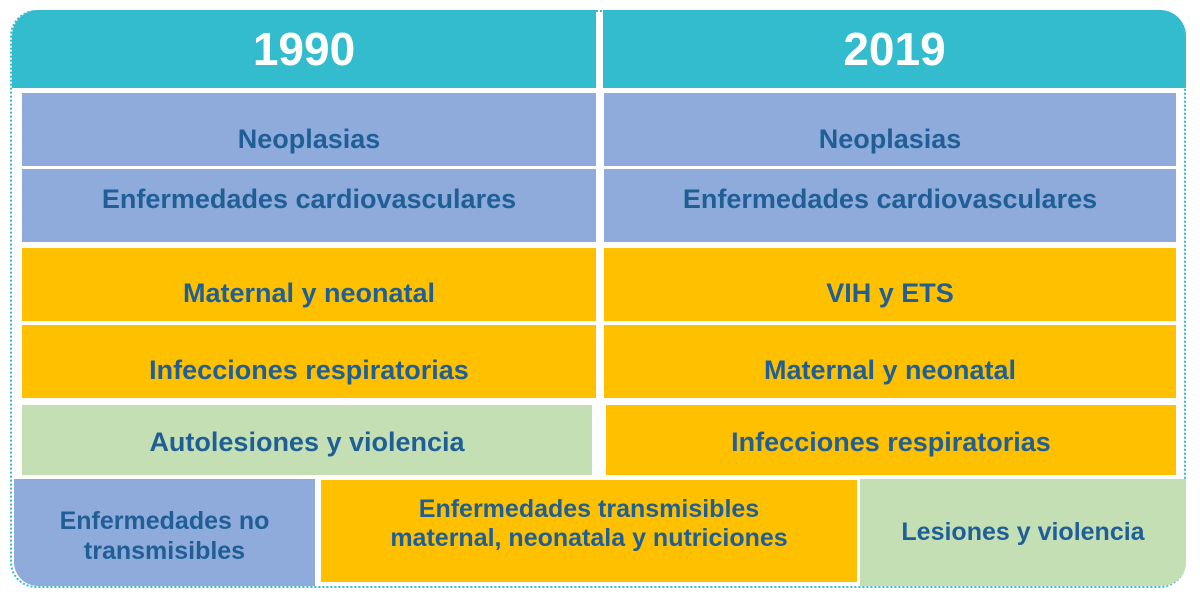  What do you see at coordinates (309, 361) in the screenshot?
I see `cause-1990-rank-4: Infecciones respiratorias` at bounding box center [309, 361].